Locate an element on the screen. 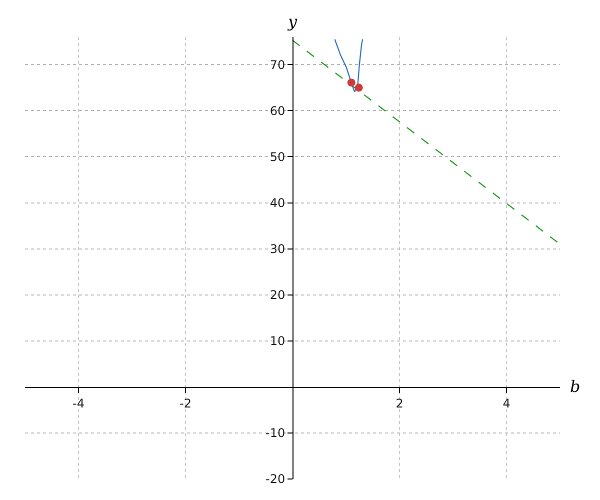  x-tick-label: -4 is located at coordinates (78, 403).